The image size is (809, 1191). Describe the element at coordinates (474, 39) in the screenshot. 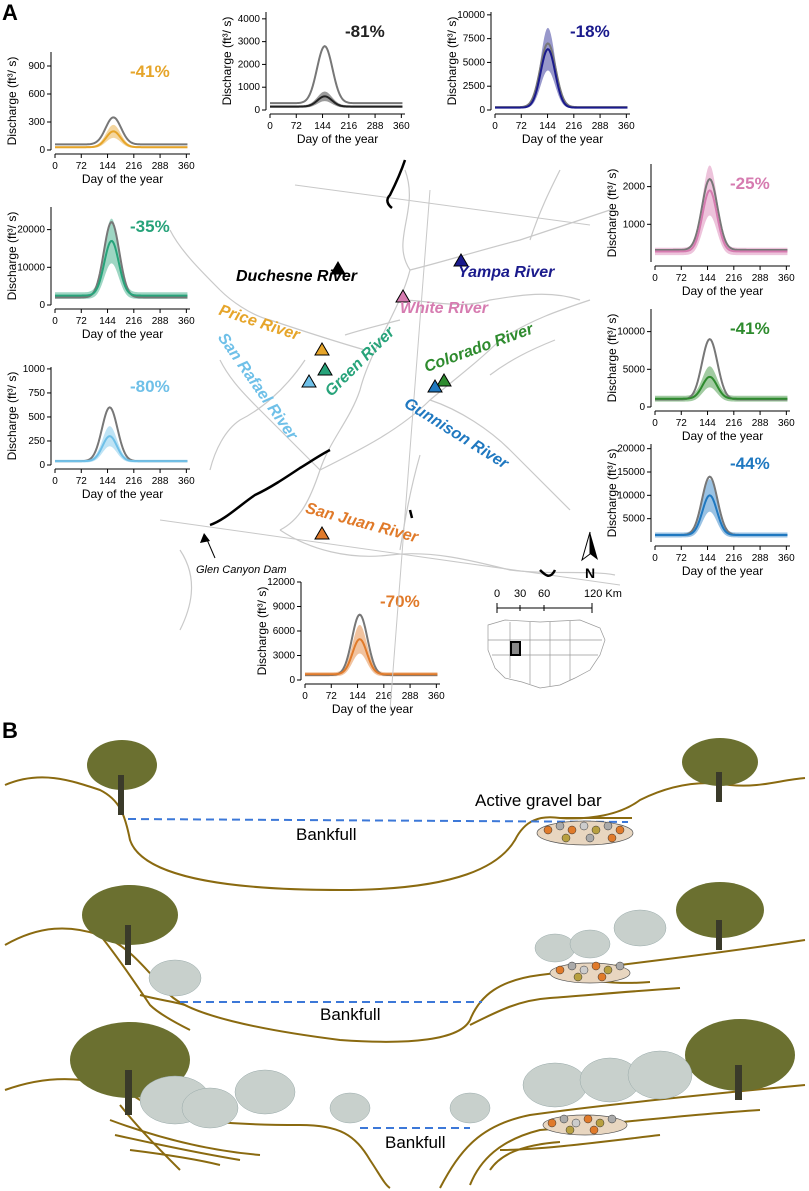

I see `y-tick-label: 7500` at that location.